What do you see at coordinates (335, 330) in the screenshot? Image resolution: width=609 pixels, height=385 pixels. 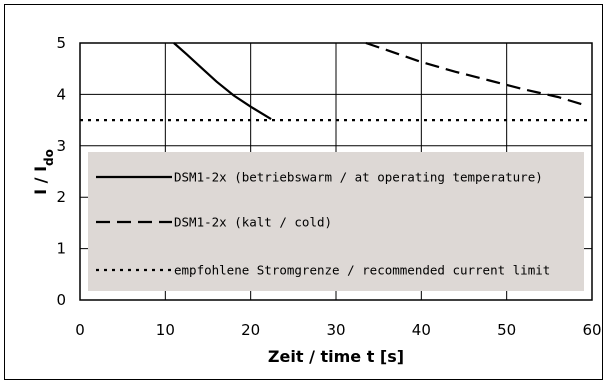 I see `x-tick-label-30: 30` at bounding box center [335, 330].